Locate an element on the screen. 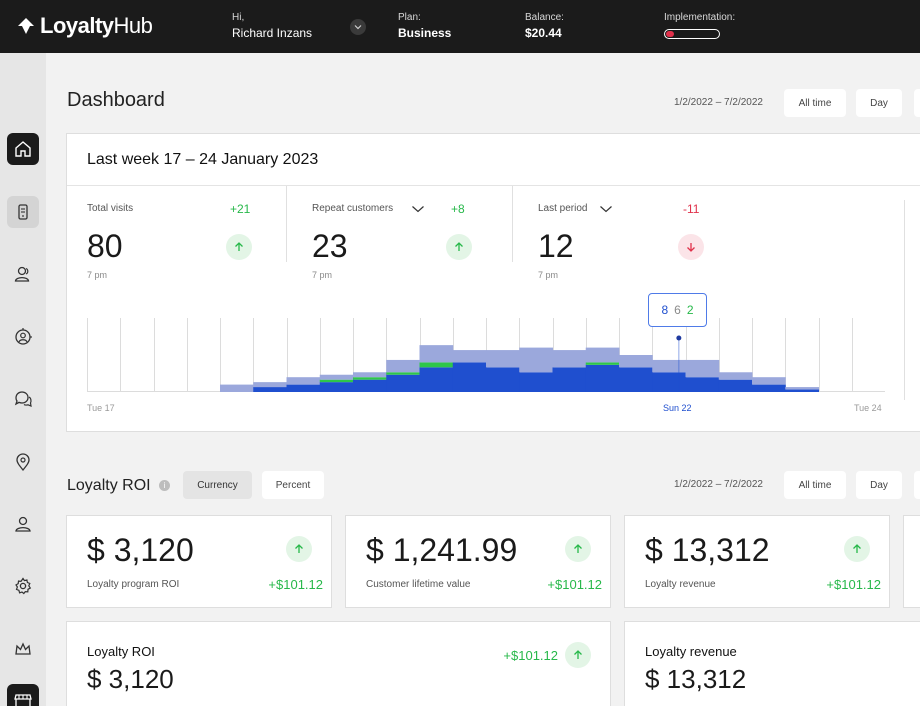  stat-label: Last period is located at coordinates (575, 208).